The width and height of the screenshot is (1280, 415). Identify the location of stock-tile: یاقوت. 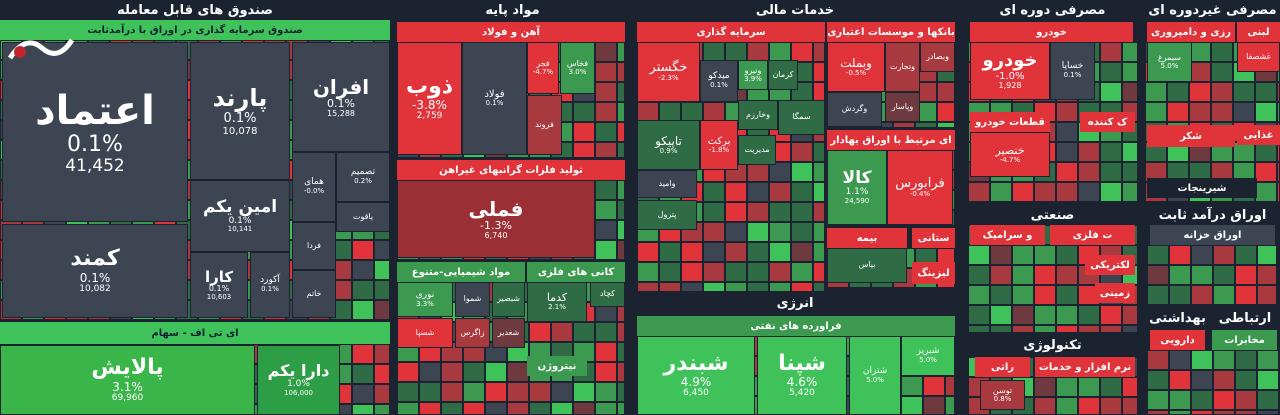
(363, 217).